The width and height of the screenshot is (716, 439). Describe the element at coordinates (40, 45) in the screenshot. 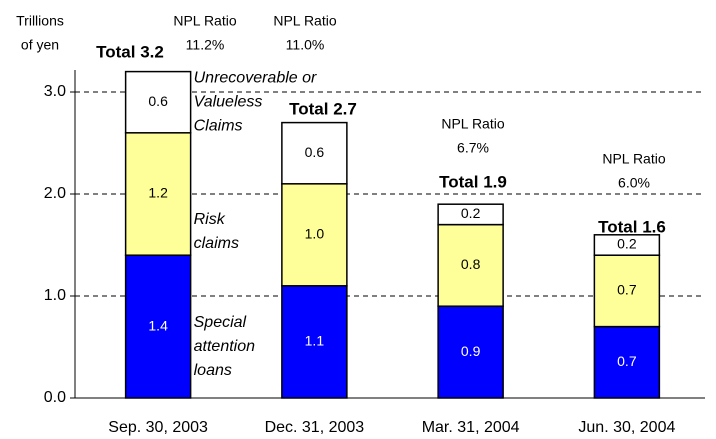

I see `y-axis-label: of yen` at that location.